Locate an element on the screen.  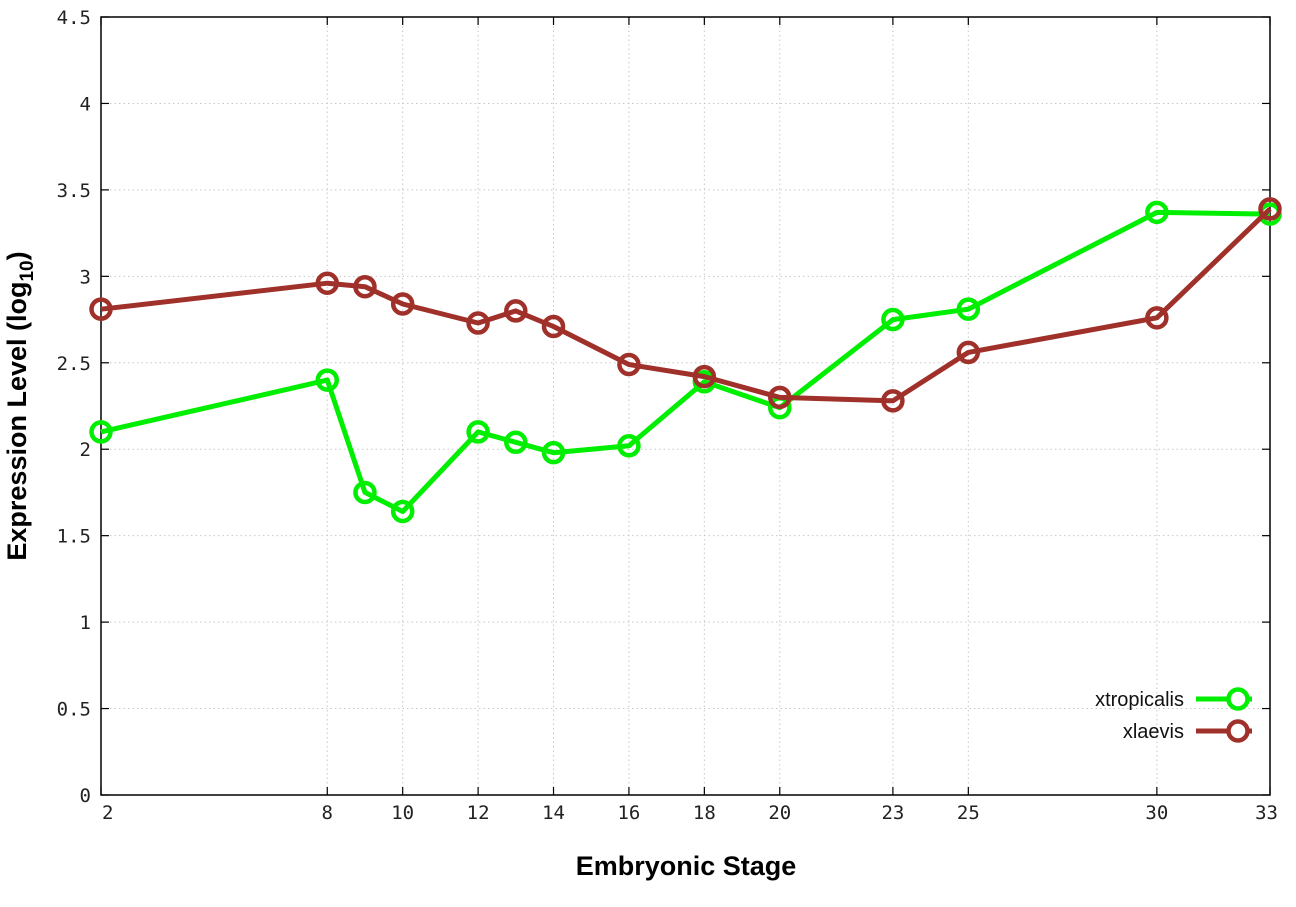
legend-entry-xlaevis: xlaevis is located at coordinates (1187, 731).